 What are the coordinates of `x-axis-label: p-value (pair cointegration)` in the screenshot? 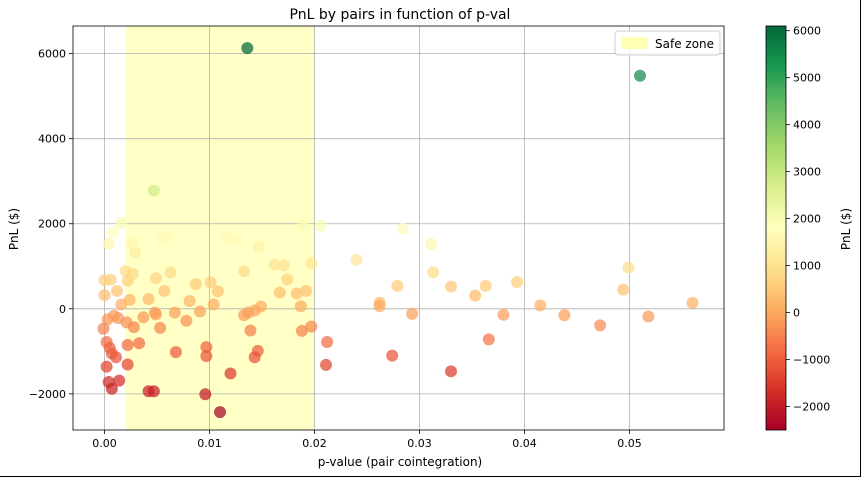 It's located at (400, 462).